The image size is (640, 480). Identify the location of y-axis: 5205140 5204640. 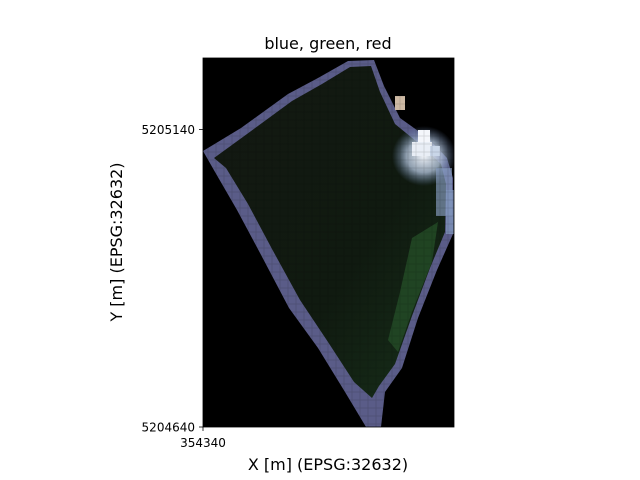
(172, 279).